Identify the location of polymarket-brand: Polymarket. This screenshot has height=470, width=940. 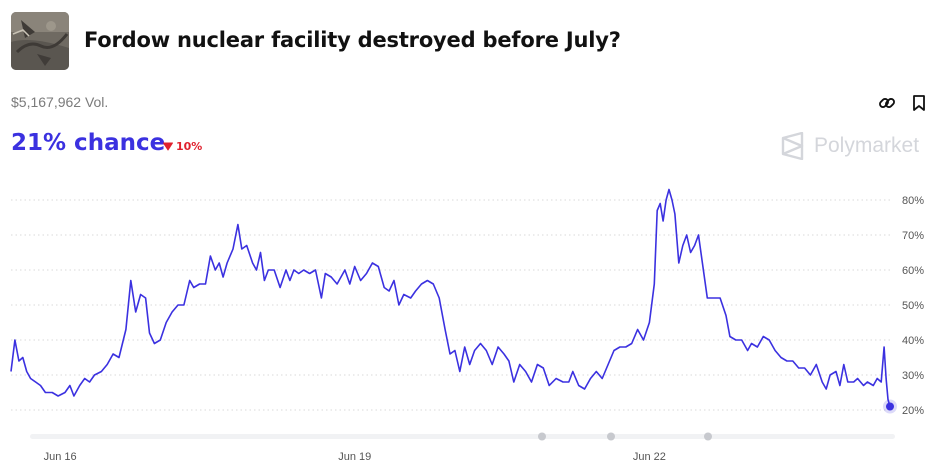
(849, 146).